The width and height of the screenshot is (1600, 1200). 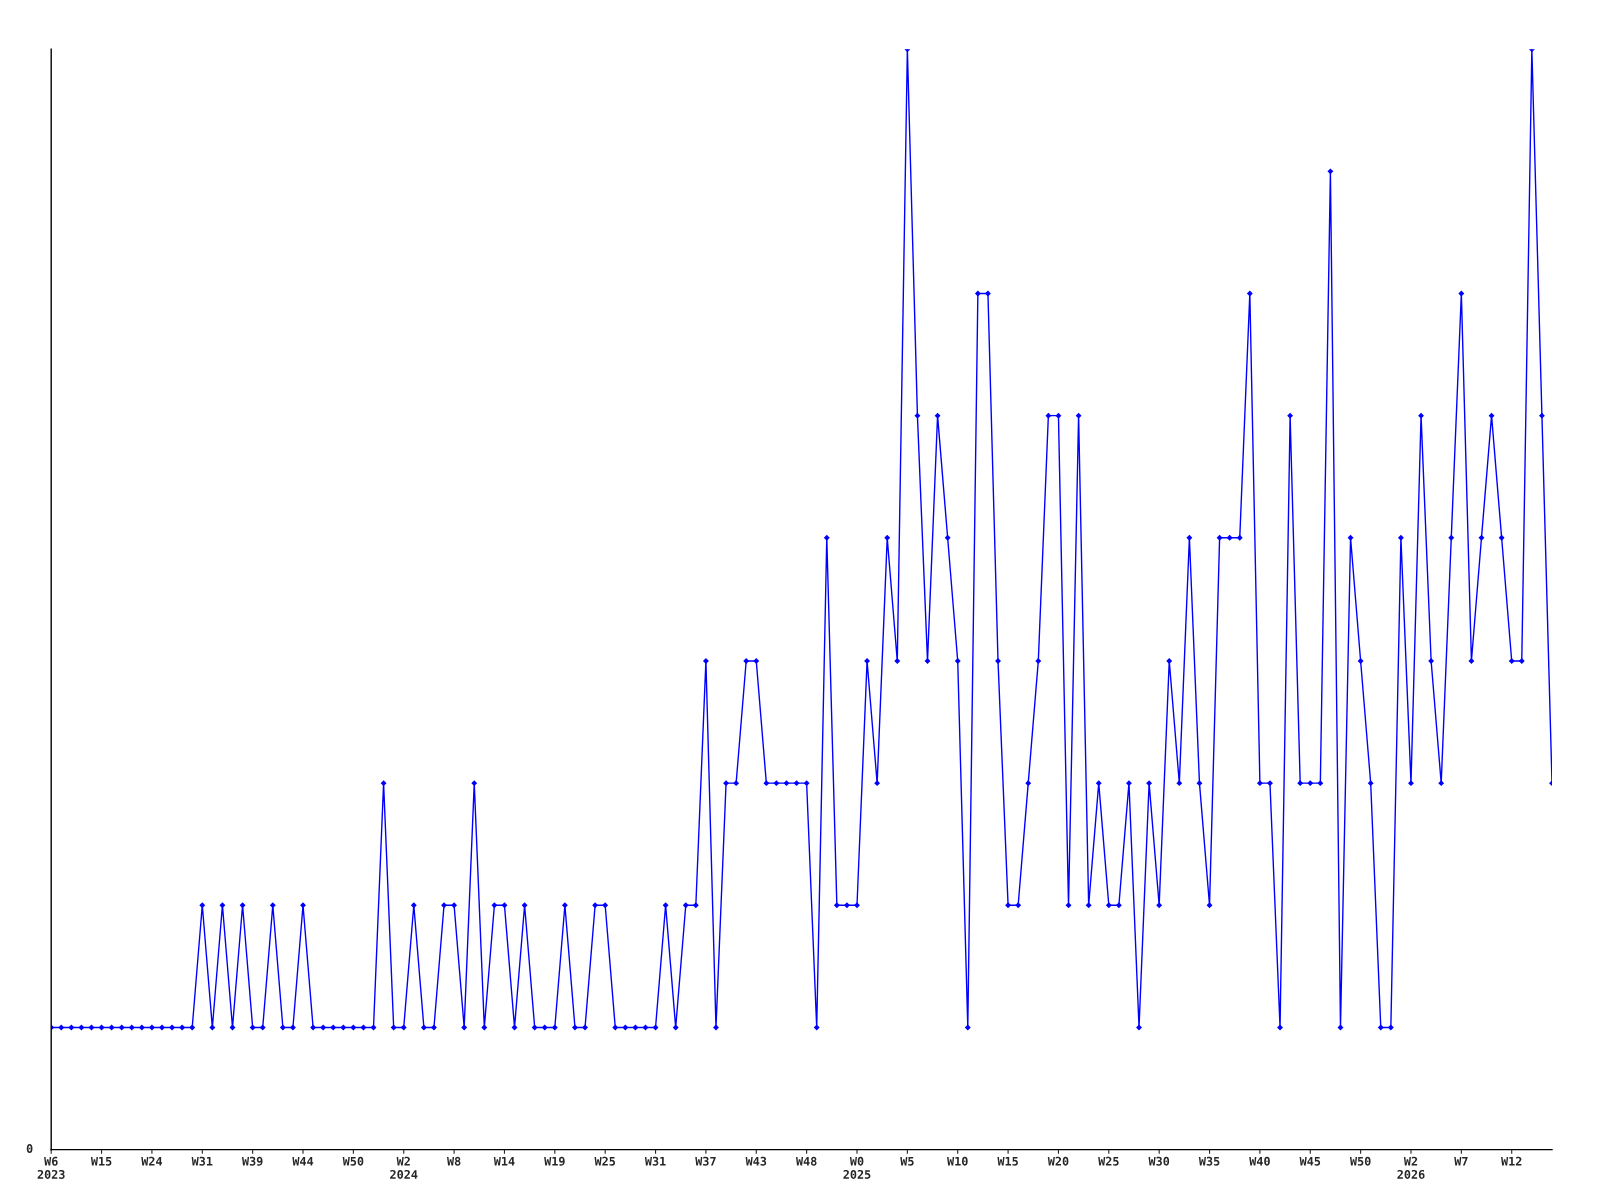 I want to click on x-tick-label: W0 2025, so click(x=857, y=1167).